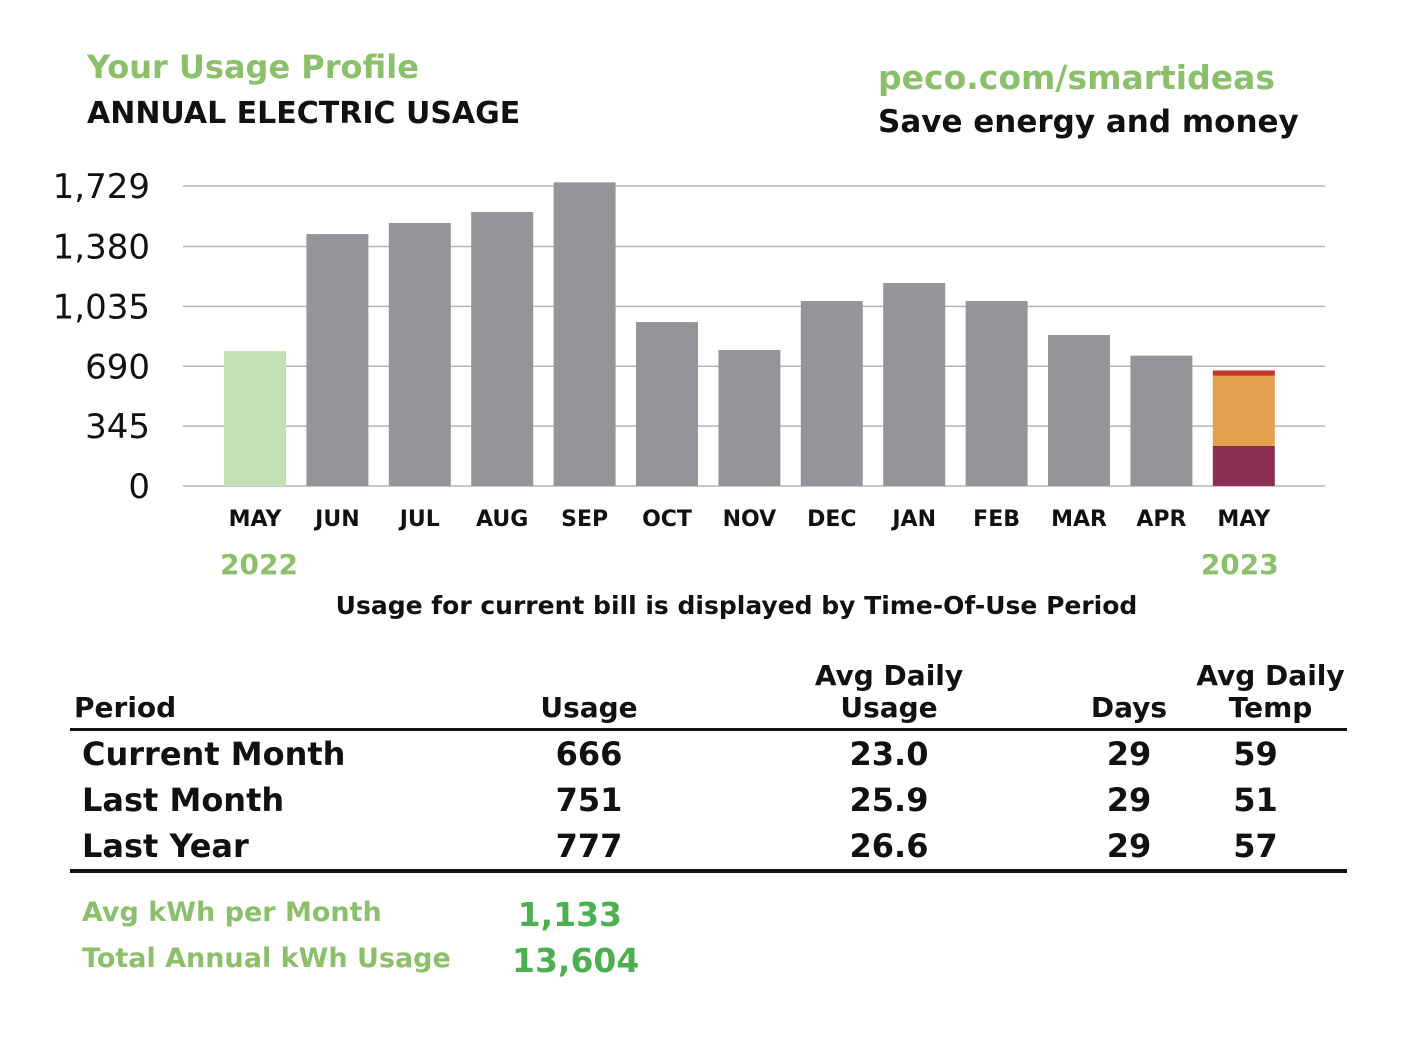 The image size is (1413, 1039). Describe the element at coordinates (502, 519) in the screenshot. I see `x-tick-label: AUG` at that location.